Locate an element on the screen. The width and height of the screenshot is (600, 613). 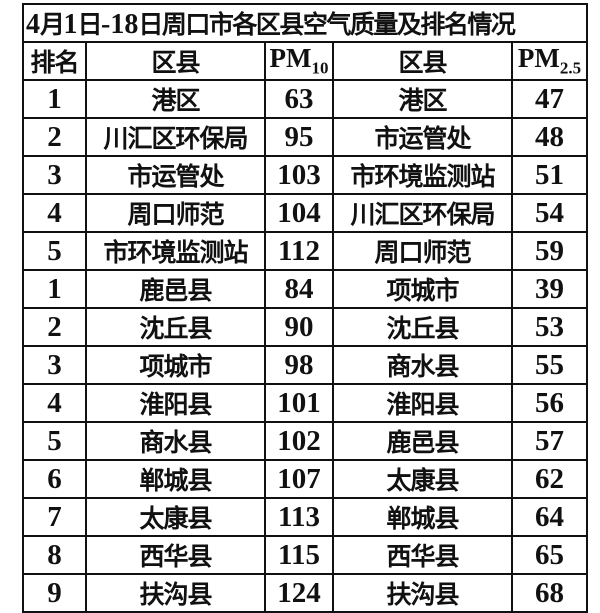
pm10-value: 113 is located at coordinates (299, 517).